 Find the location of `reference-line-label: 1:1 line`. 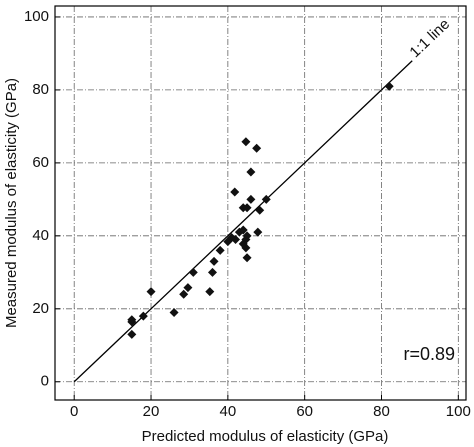

reference-line-label: 1:1 line is located at coordinates (429, 39).